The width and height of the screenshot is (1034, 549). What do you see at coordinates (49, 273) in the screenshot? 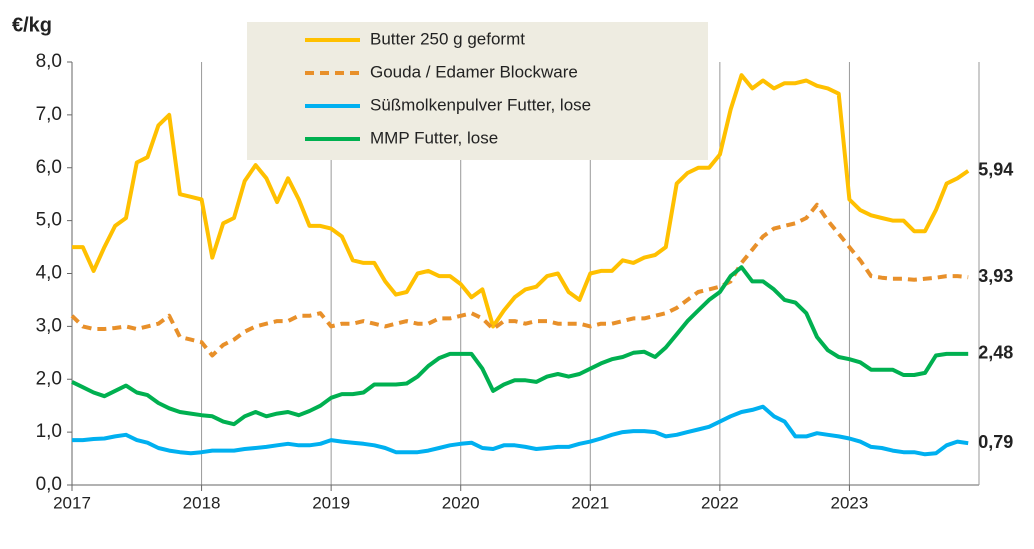
I see `y-tick-label: 4,0` at bounding box center [49, 273].